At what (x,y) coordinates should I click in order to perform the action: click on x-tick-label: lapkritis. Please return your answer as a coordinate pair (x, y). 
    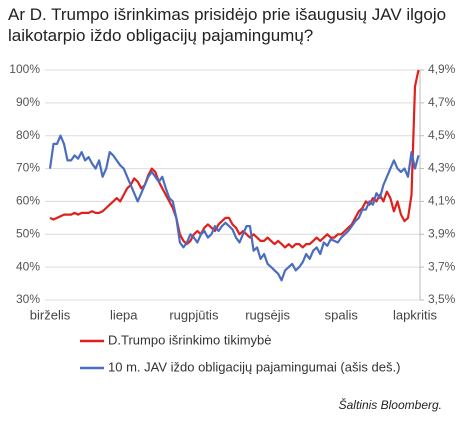
    Looking at the image, I should click on (415, 314).